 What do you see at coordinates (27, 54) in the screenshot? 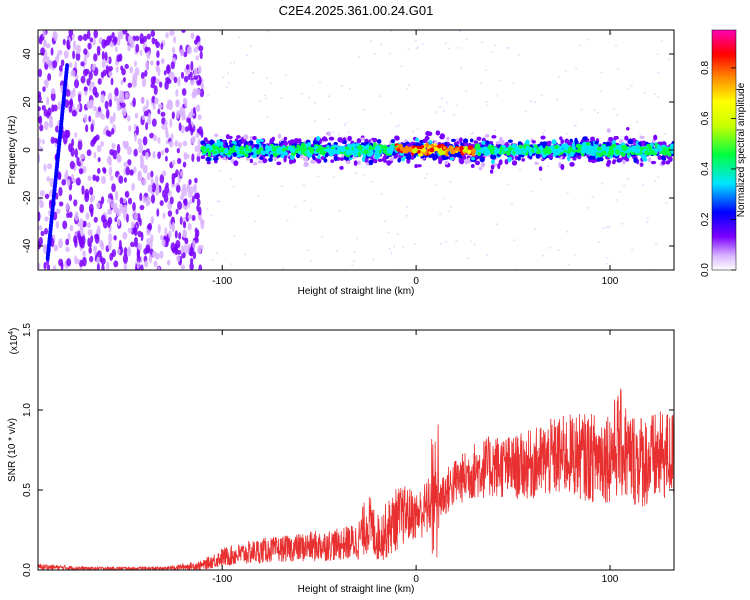
I see `spectrogram-y-tick-label: 40` at bounding box center [27, 54].